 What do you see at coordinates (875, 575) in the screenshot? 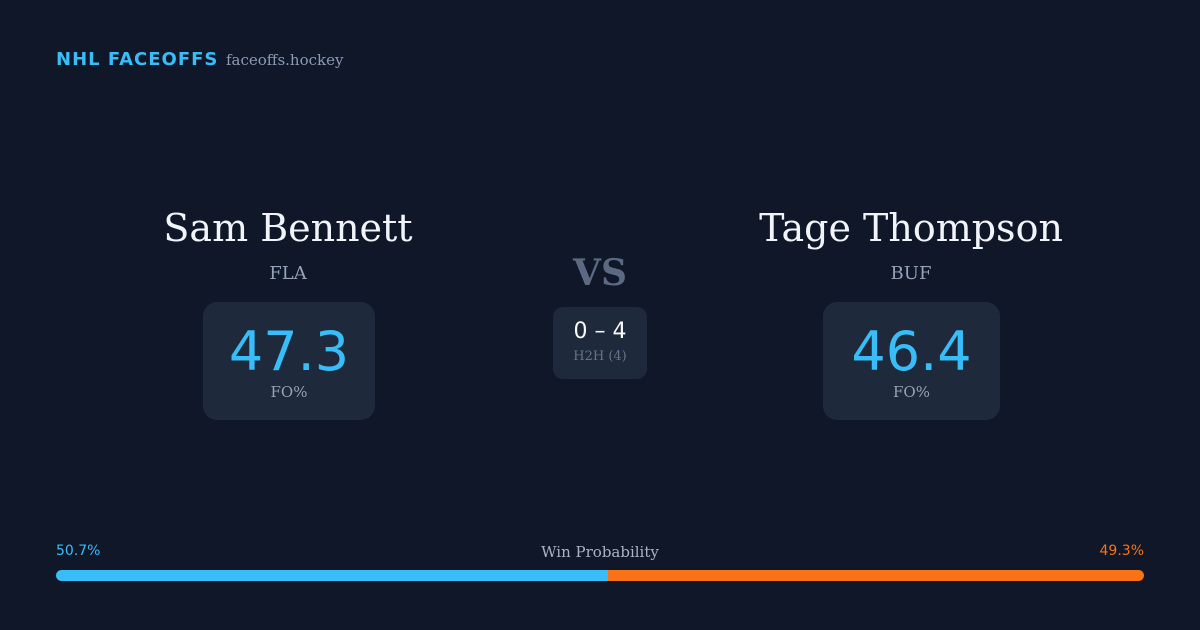
I see `right-segment` at bounding box center [875, 575].